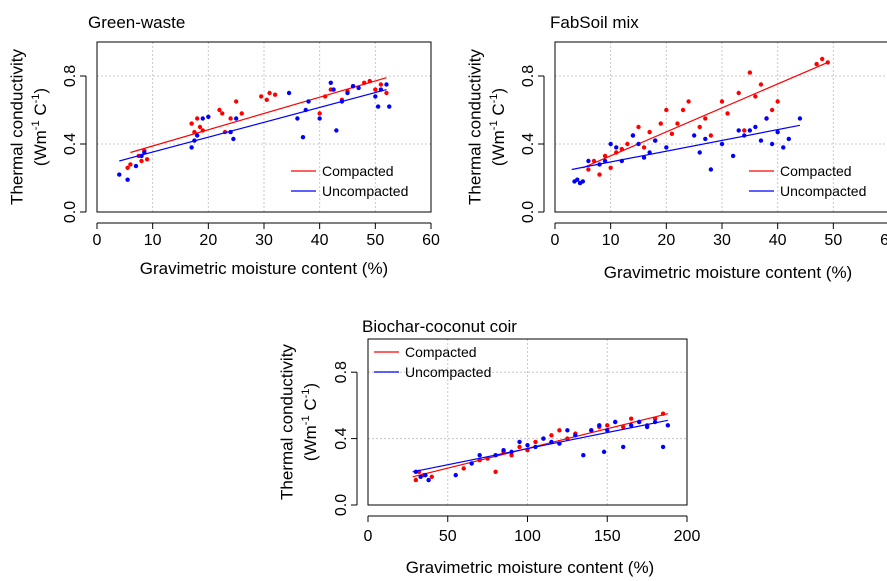 This screenshot has width=887, height=581. I want to click on legend-label-uncompacted: Uncompacted, so click(823, 191).